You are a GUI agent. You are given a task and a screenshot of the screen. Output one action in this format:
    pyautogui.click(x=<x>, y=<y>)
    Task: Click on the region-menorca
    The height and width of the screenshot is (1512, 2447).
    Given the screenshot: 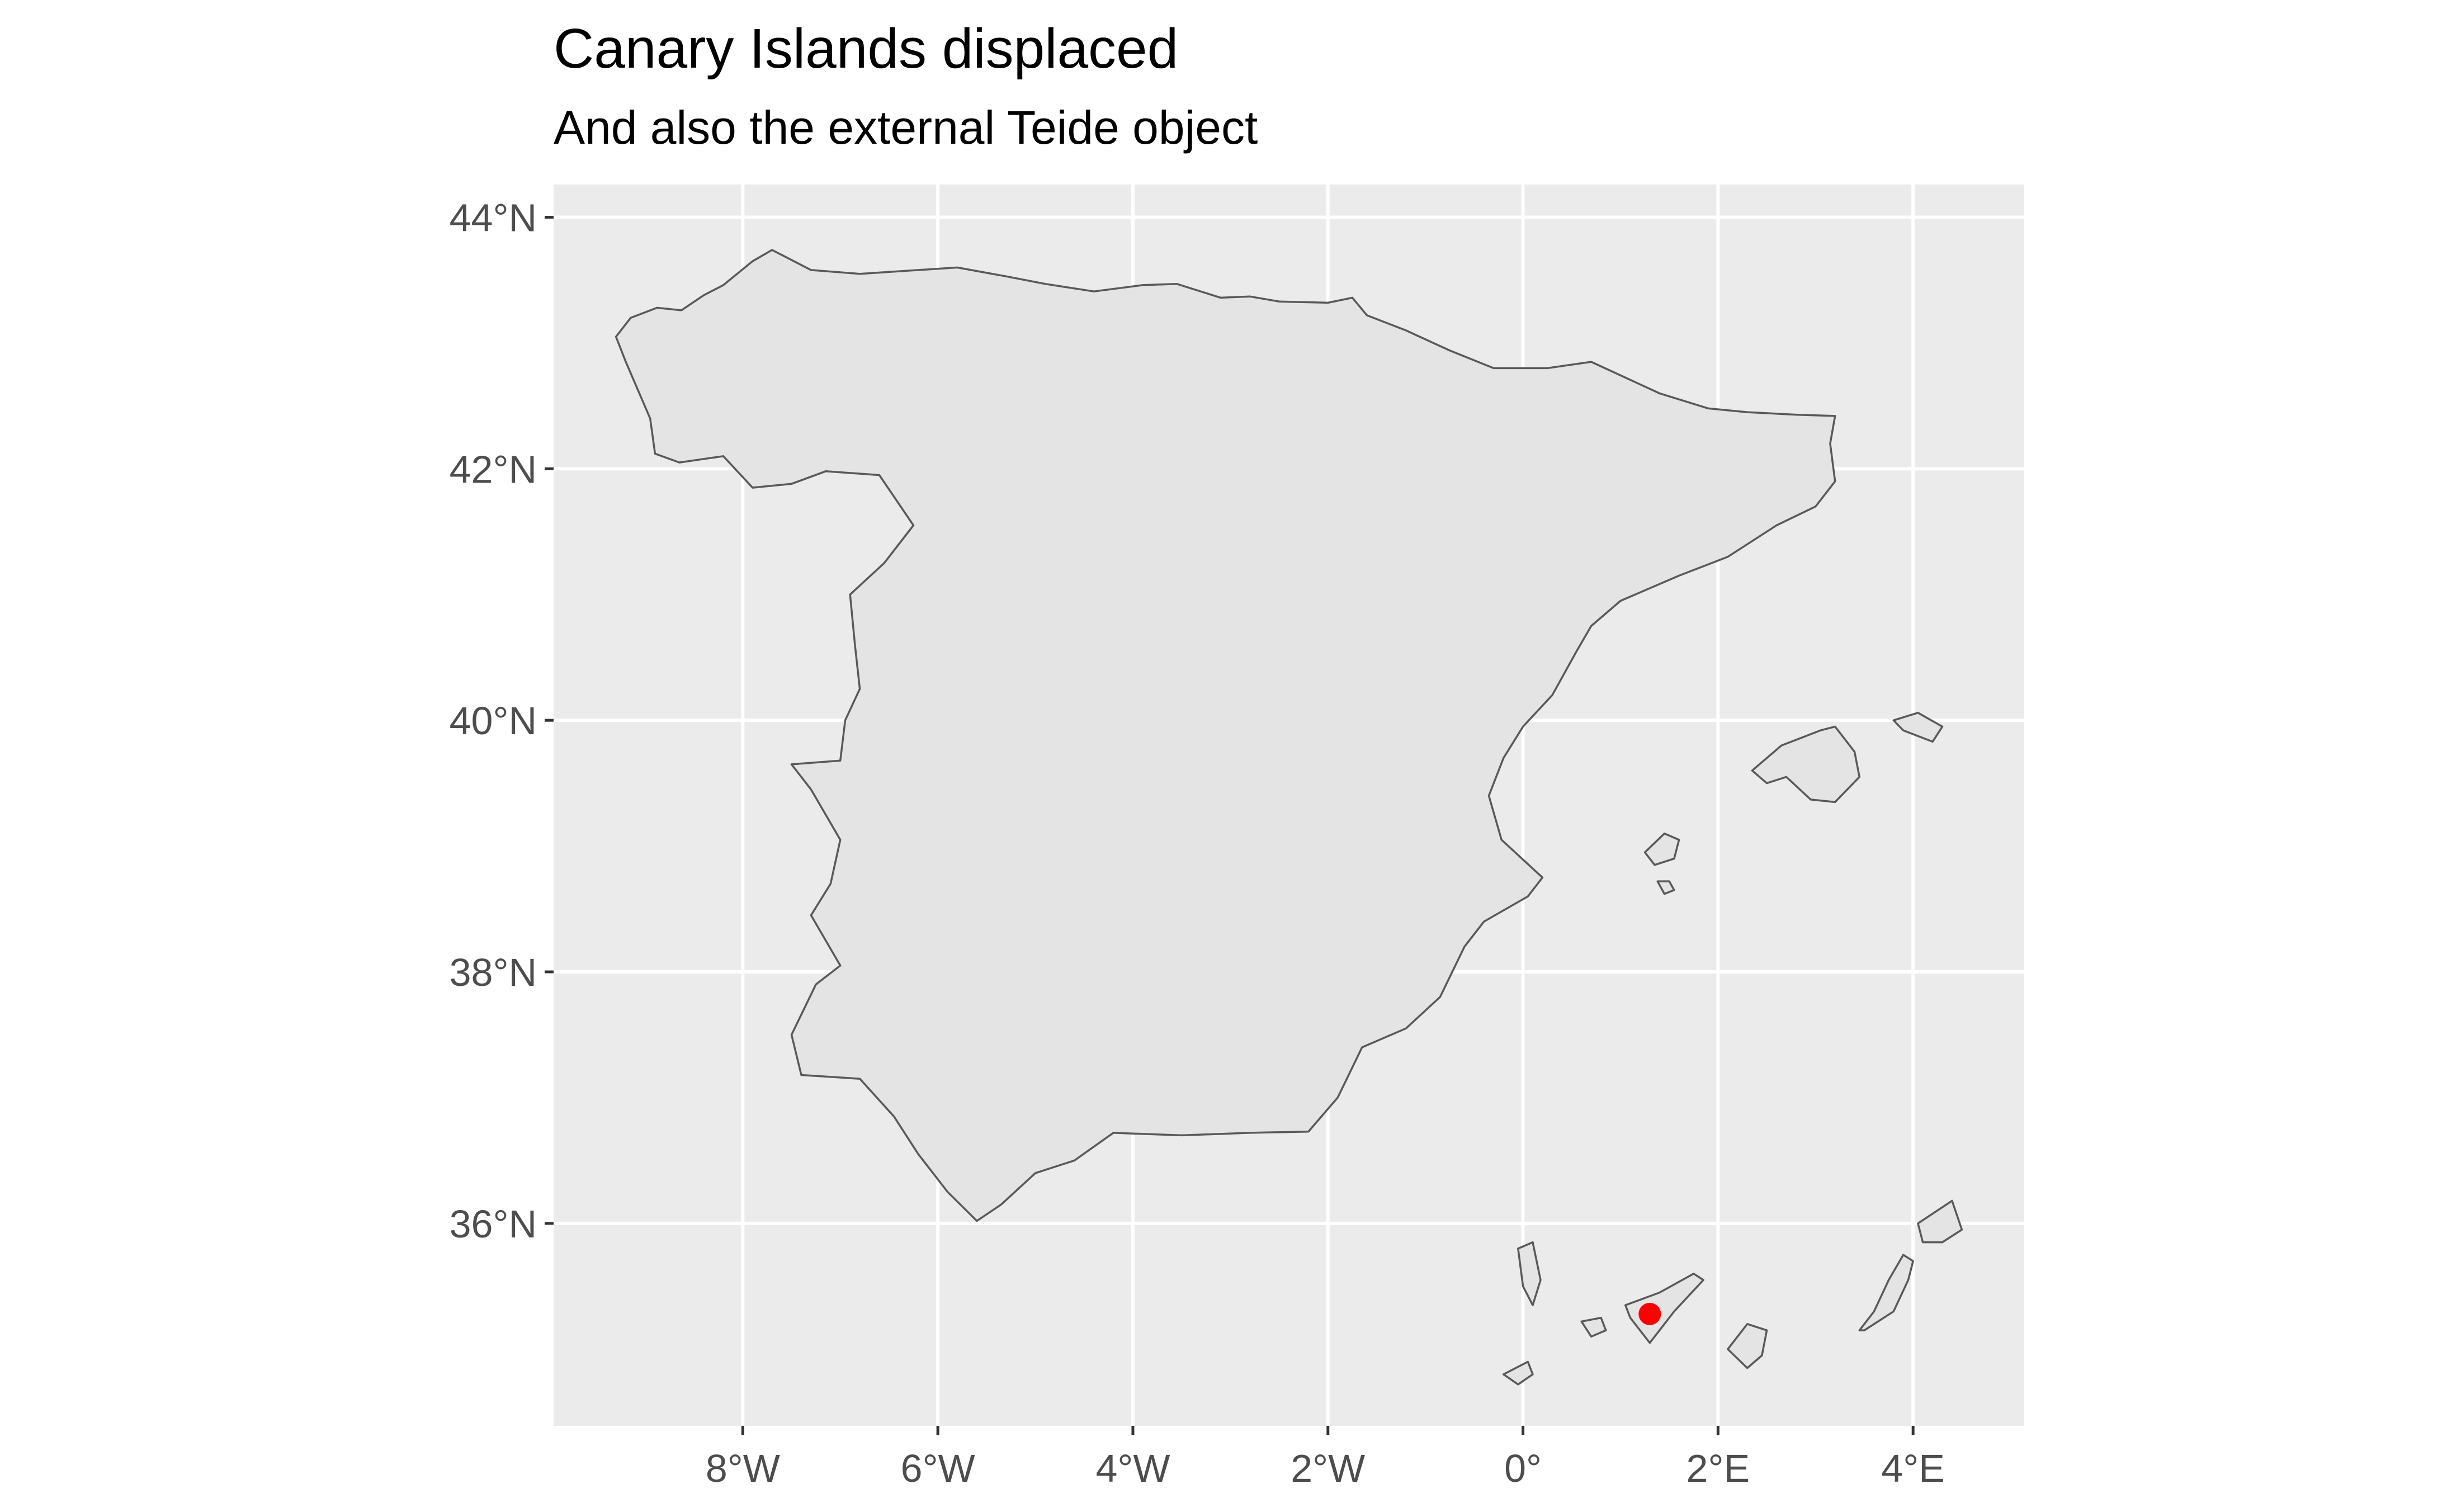 What is the action you would take?
    pyautogui.click(x=1918, y=727)
    